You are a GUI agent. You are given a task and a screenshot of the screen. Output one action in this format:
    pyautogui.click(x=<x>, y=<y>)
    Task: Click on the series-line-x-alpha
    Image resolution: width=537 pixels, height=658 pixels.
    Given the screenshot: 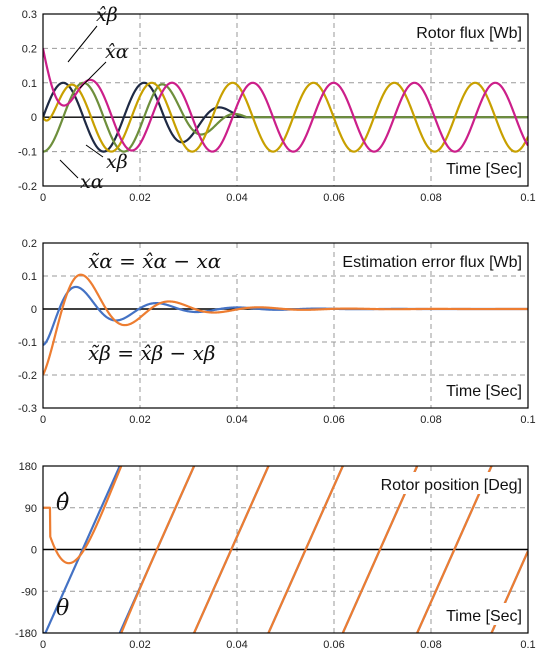 What is the action you would take?
    pyautogui.click(x=285, y=315)
    